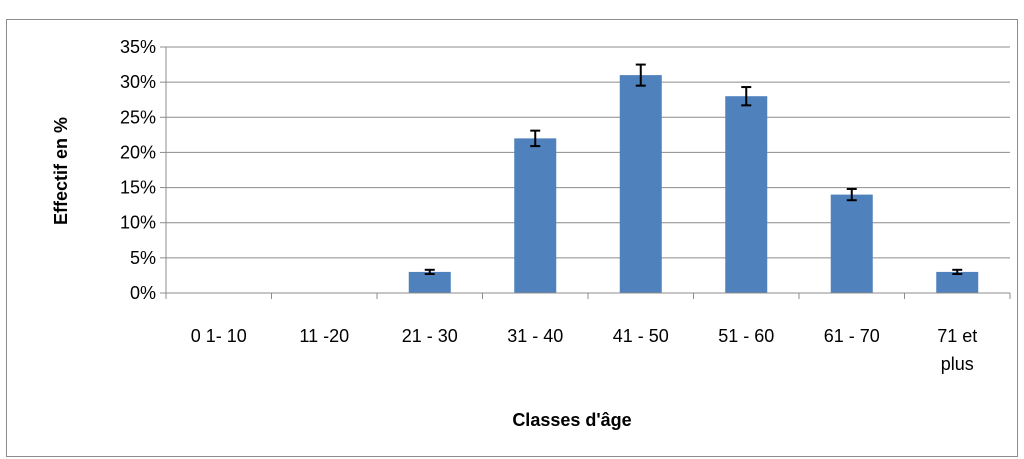 The image size is (1024, 459). Describe the element at coordinates (138, 47) in the screenshot. I see `y-tick-label: 35%` at that location.